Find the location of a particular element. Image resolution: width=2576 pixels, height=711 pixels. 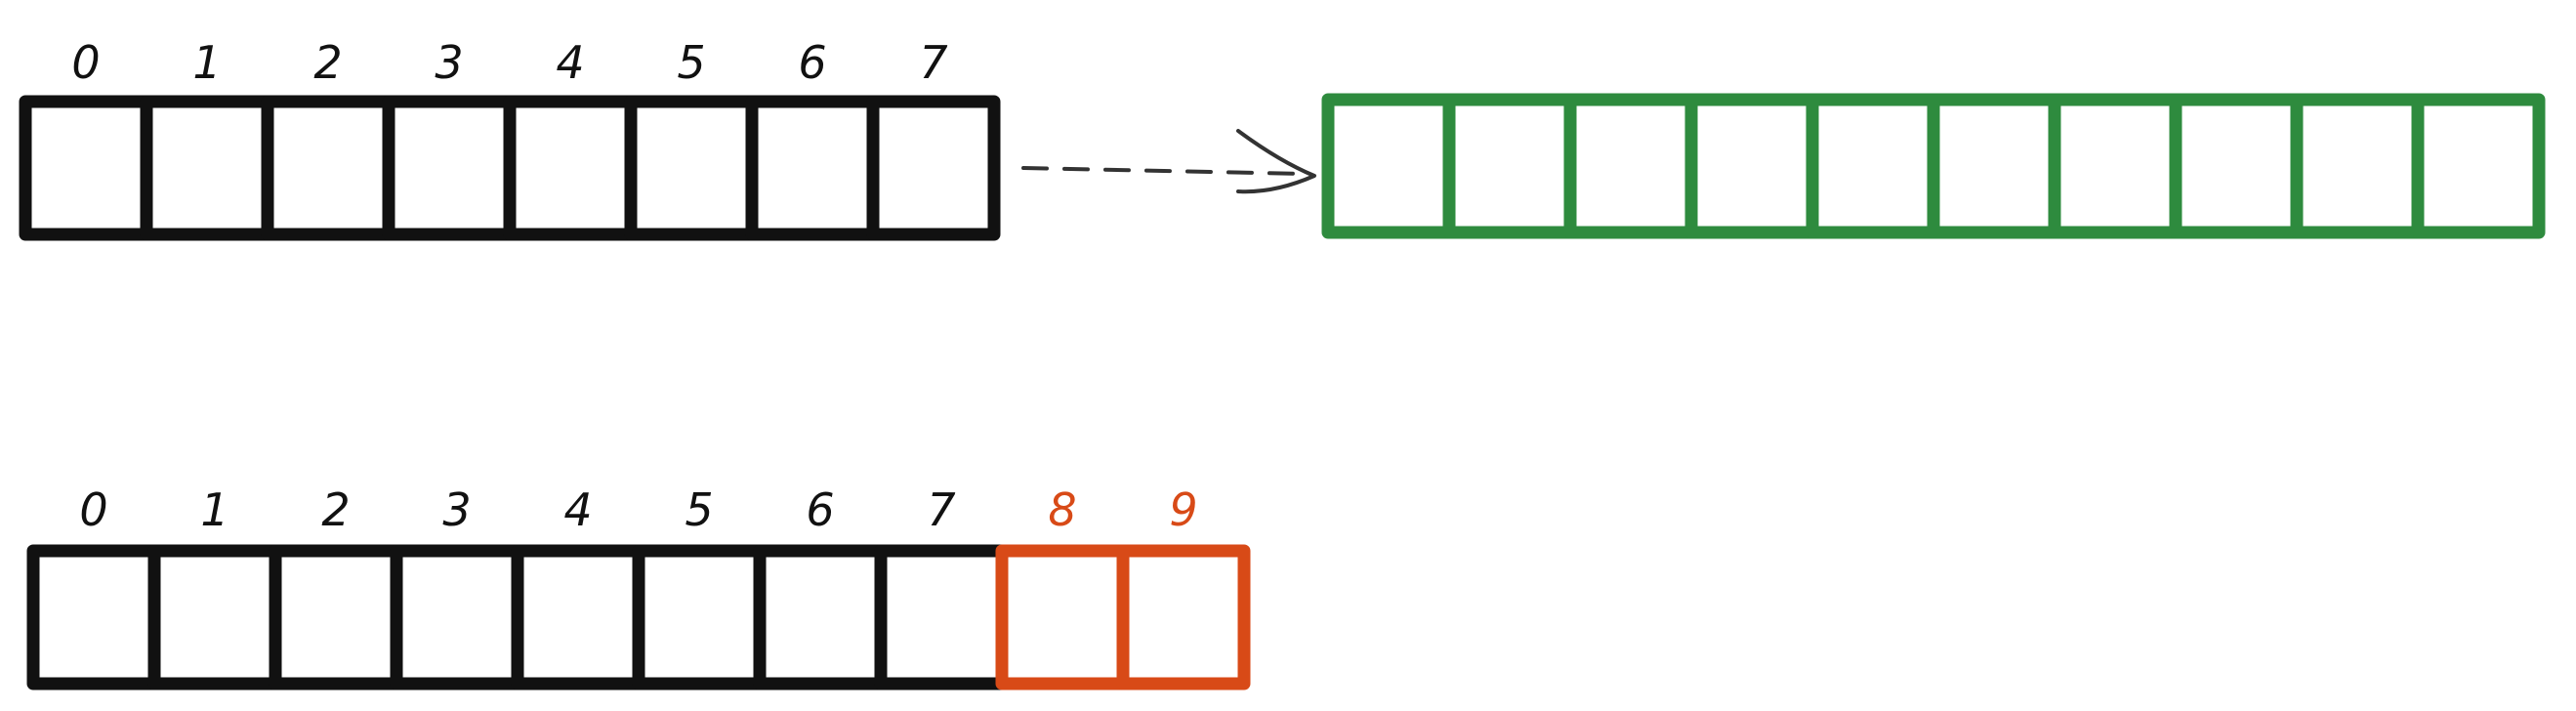

resized-index-label: 7 is located at coordinates (941, 509).